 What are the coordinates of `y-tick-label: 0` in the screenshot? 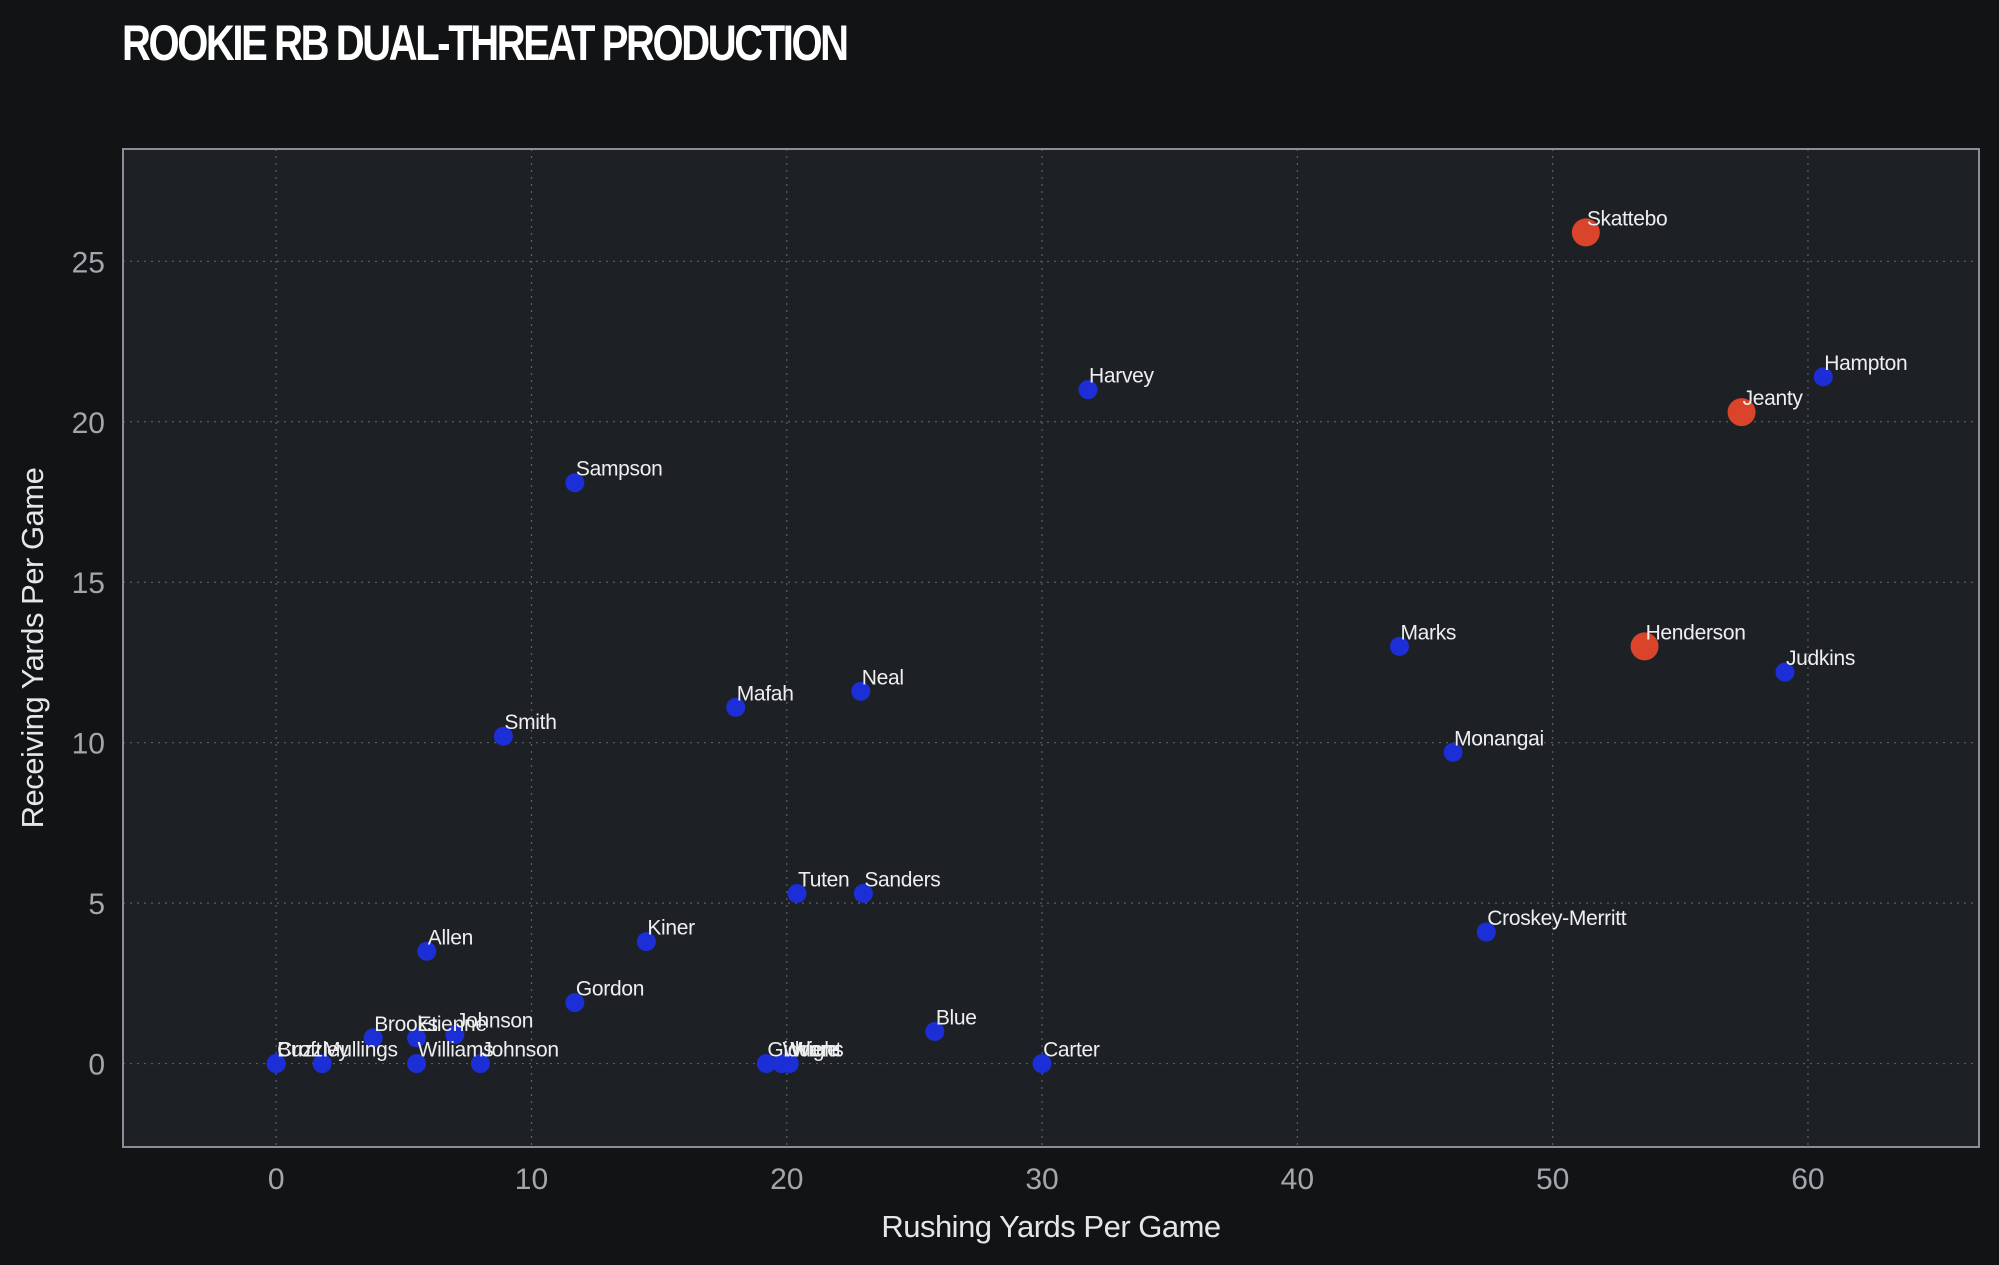 It's located at (96, 1065).